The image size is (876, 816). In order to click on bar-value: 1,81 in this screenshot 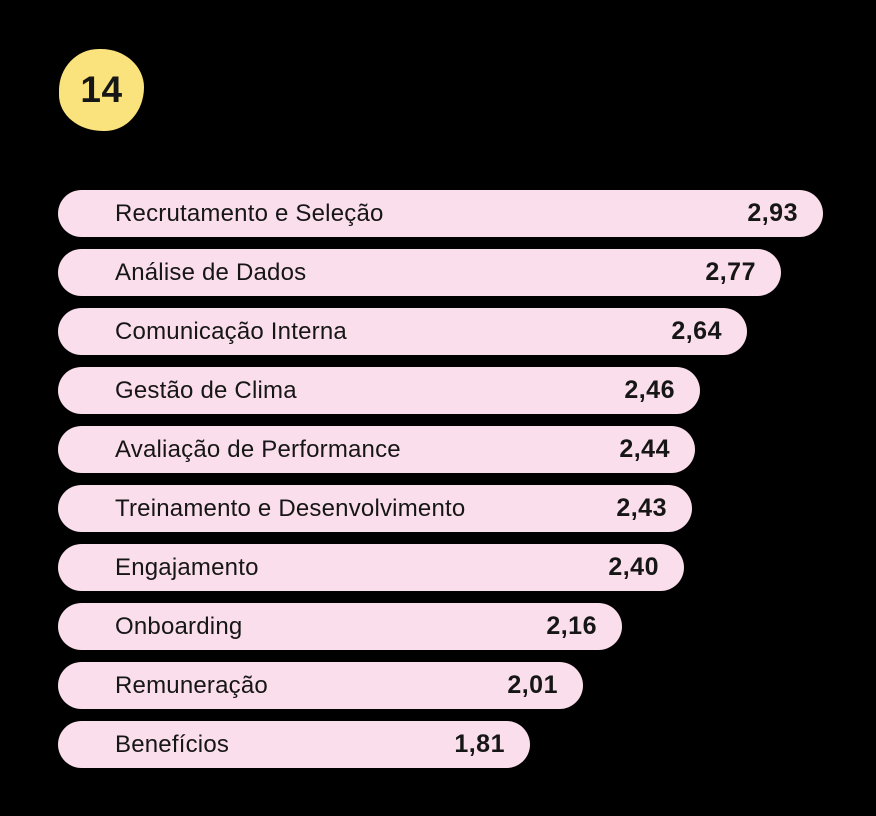, I will do `click(479, 744)`.